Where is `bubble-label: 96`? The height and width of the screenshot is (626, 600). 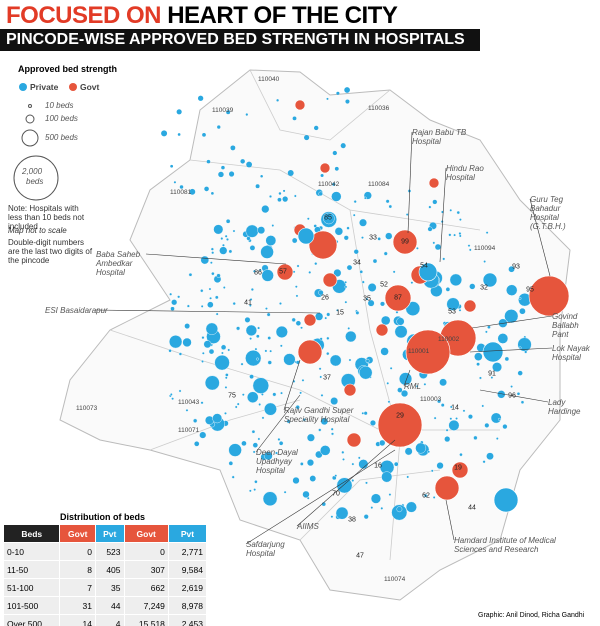
bubble-label: 96 is located at coordinates (512, 396).